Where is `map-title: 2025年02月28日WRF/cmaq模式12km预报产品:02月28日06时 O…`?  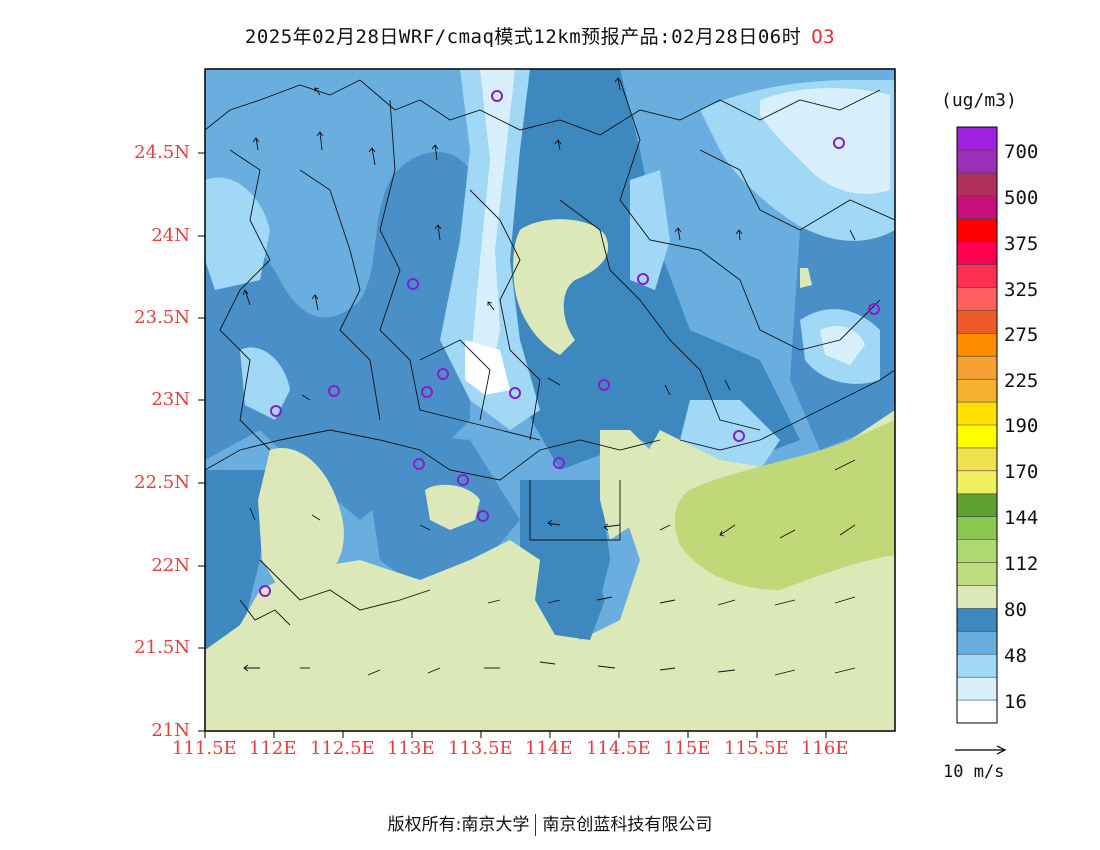
map-title: 2025年02月28日WRF/cmaq模式12km预报产品:02月28日06时 O… is located at coordinates (540, 35).